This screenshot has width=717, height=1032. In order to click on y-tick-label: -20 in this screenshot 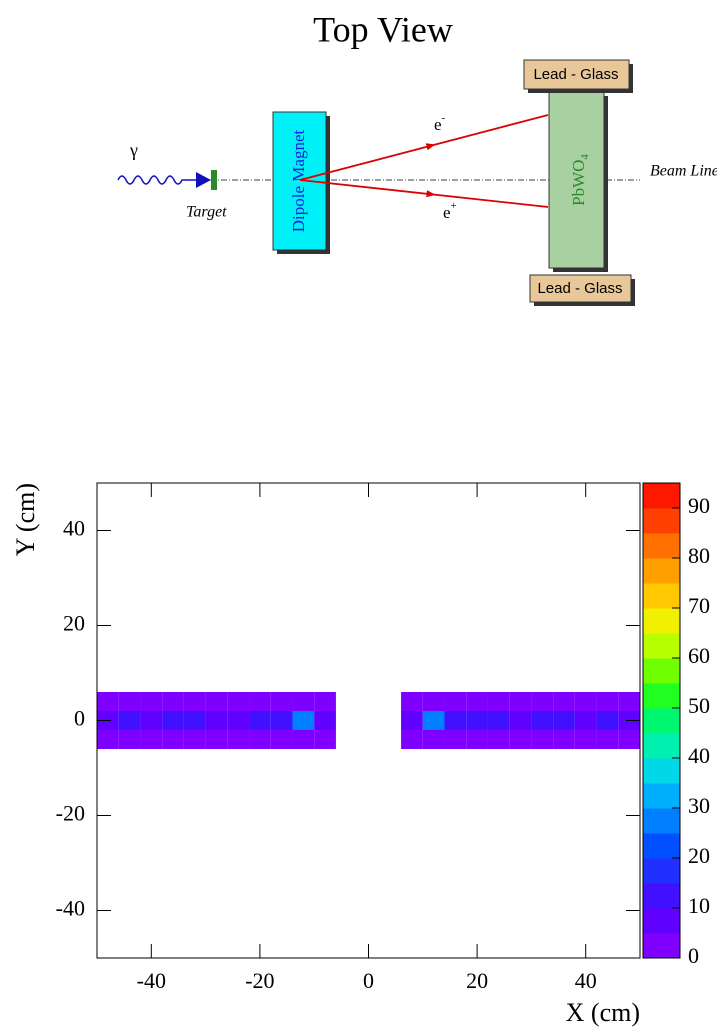, I will do `click(70, 813)`.